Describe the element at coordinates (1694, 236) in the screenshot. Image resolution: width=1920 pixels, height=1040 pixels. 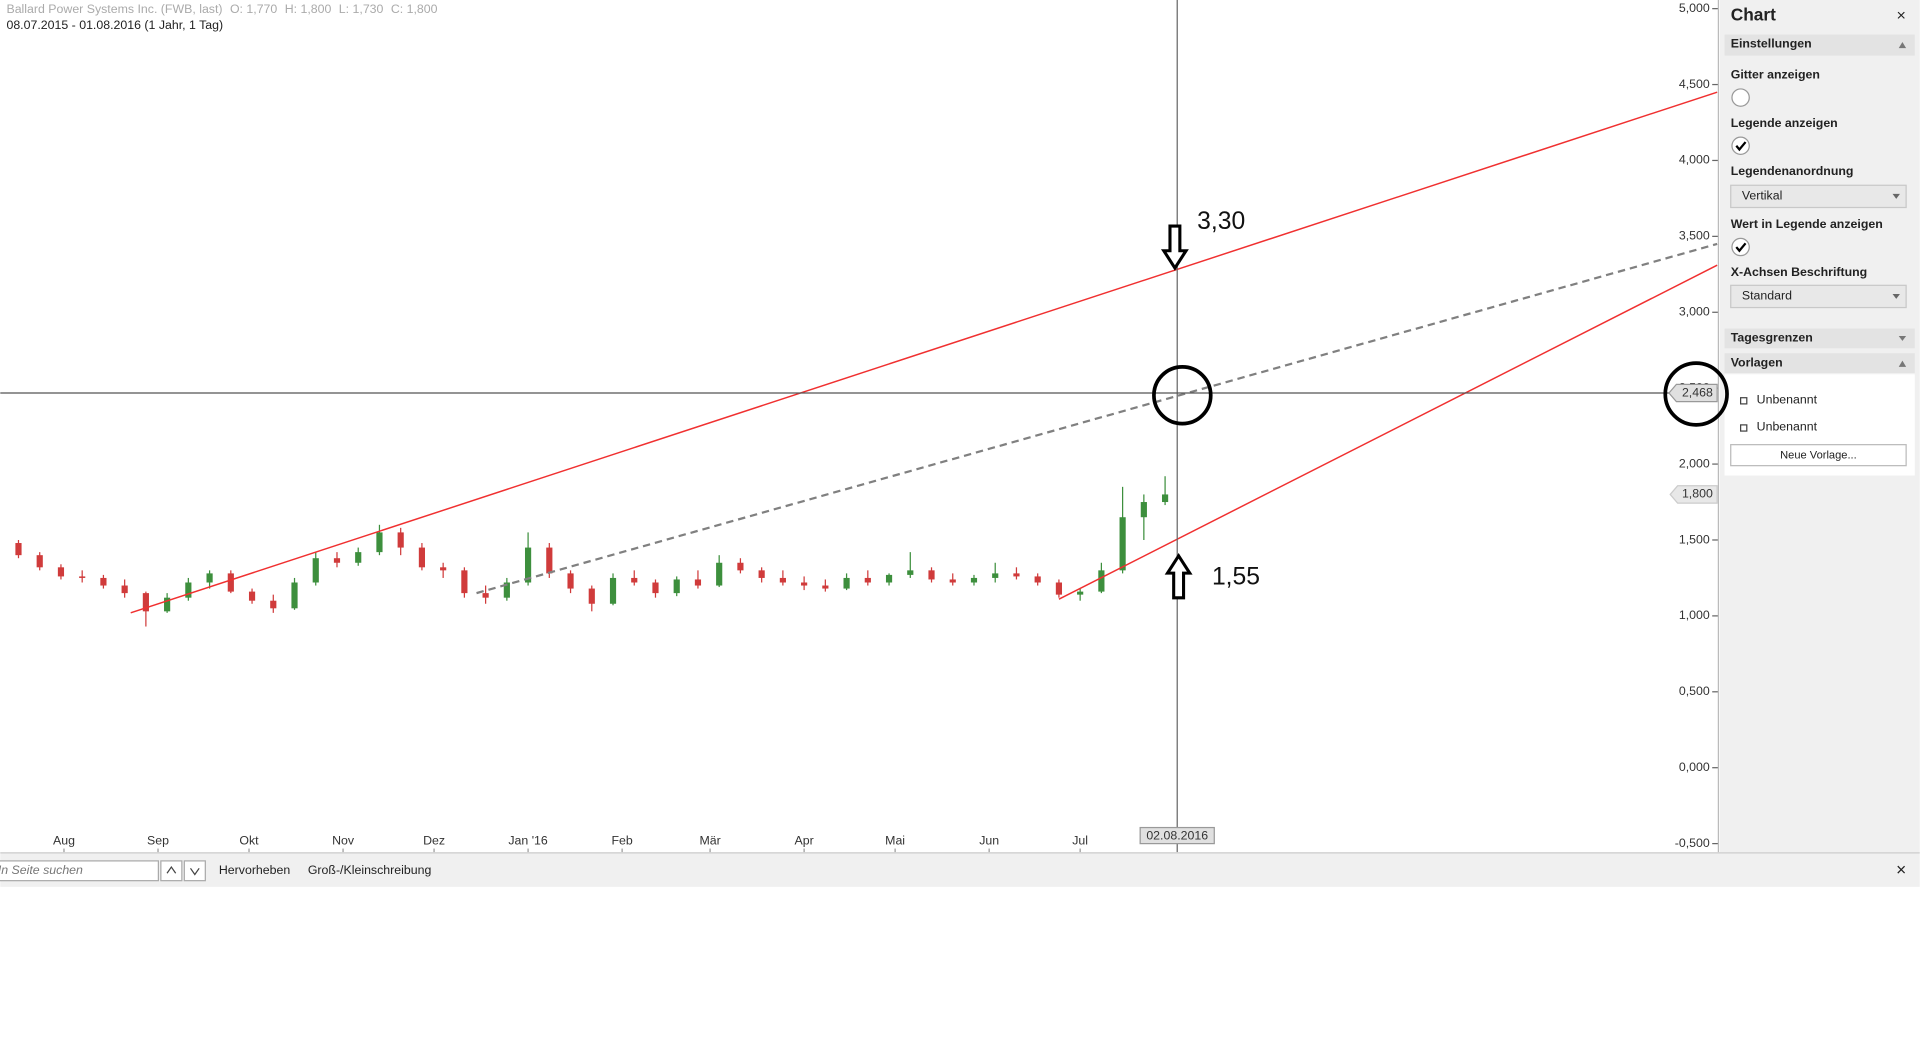
I see `y-tick-label: 3,500` at that location.